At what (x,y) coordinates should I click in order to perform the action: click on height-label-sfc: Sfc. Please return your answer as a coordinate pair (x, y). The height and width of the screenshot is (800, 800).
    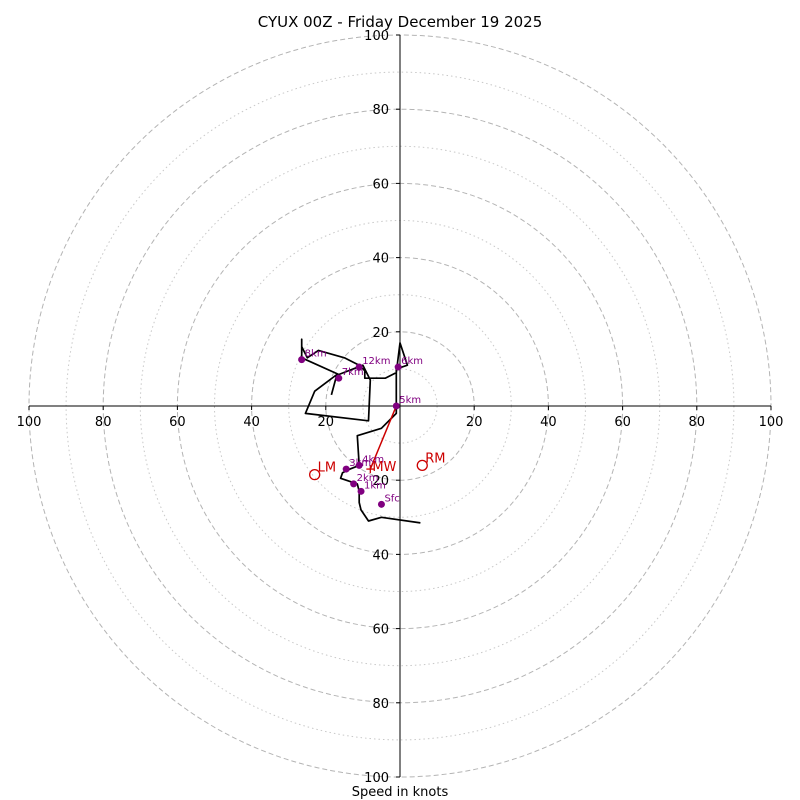
    Looking at the image, I should click on (391, 498).